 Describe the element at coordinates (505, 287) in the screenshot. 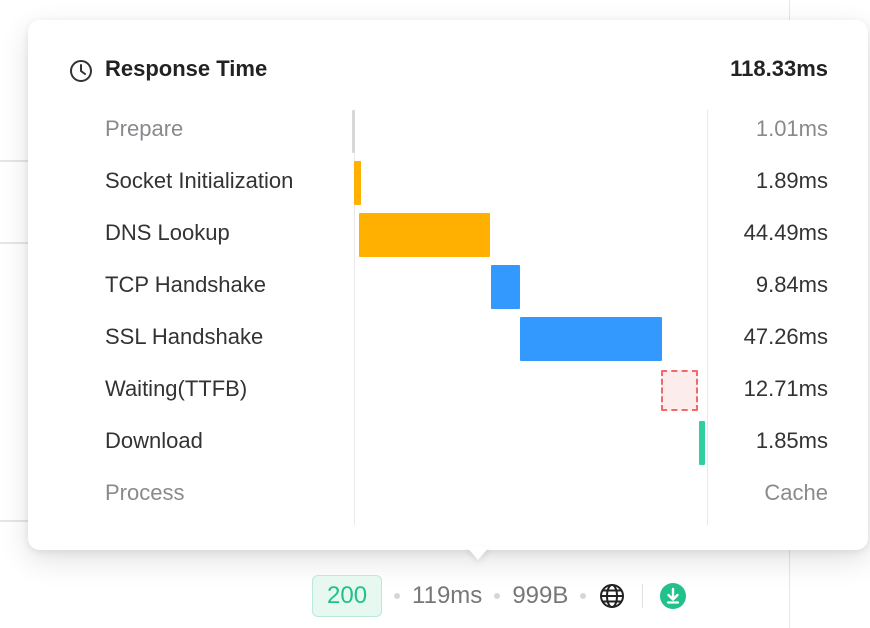

I see `timing-bar-tcp-handshake` at that location.